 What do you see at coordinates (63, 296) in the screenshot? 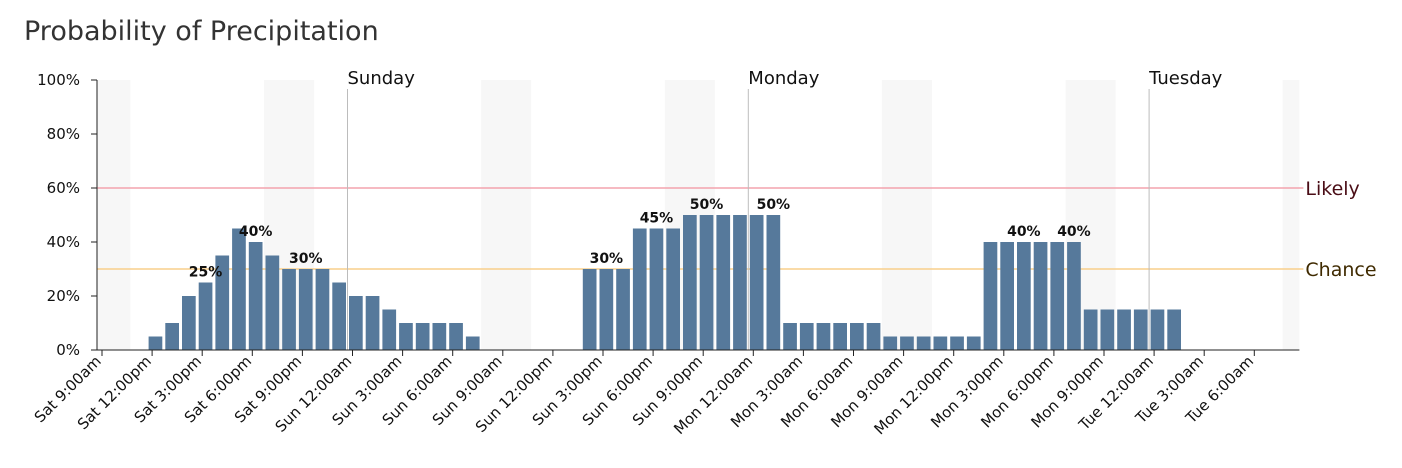
I see `y-tick-label: 20%` at bounding box center [63, 296].